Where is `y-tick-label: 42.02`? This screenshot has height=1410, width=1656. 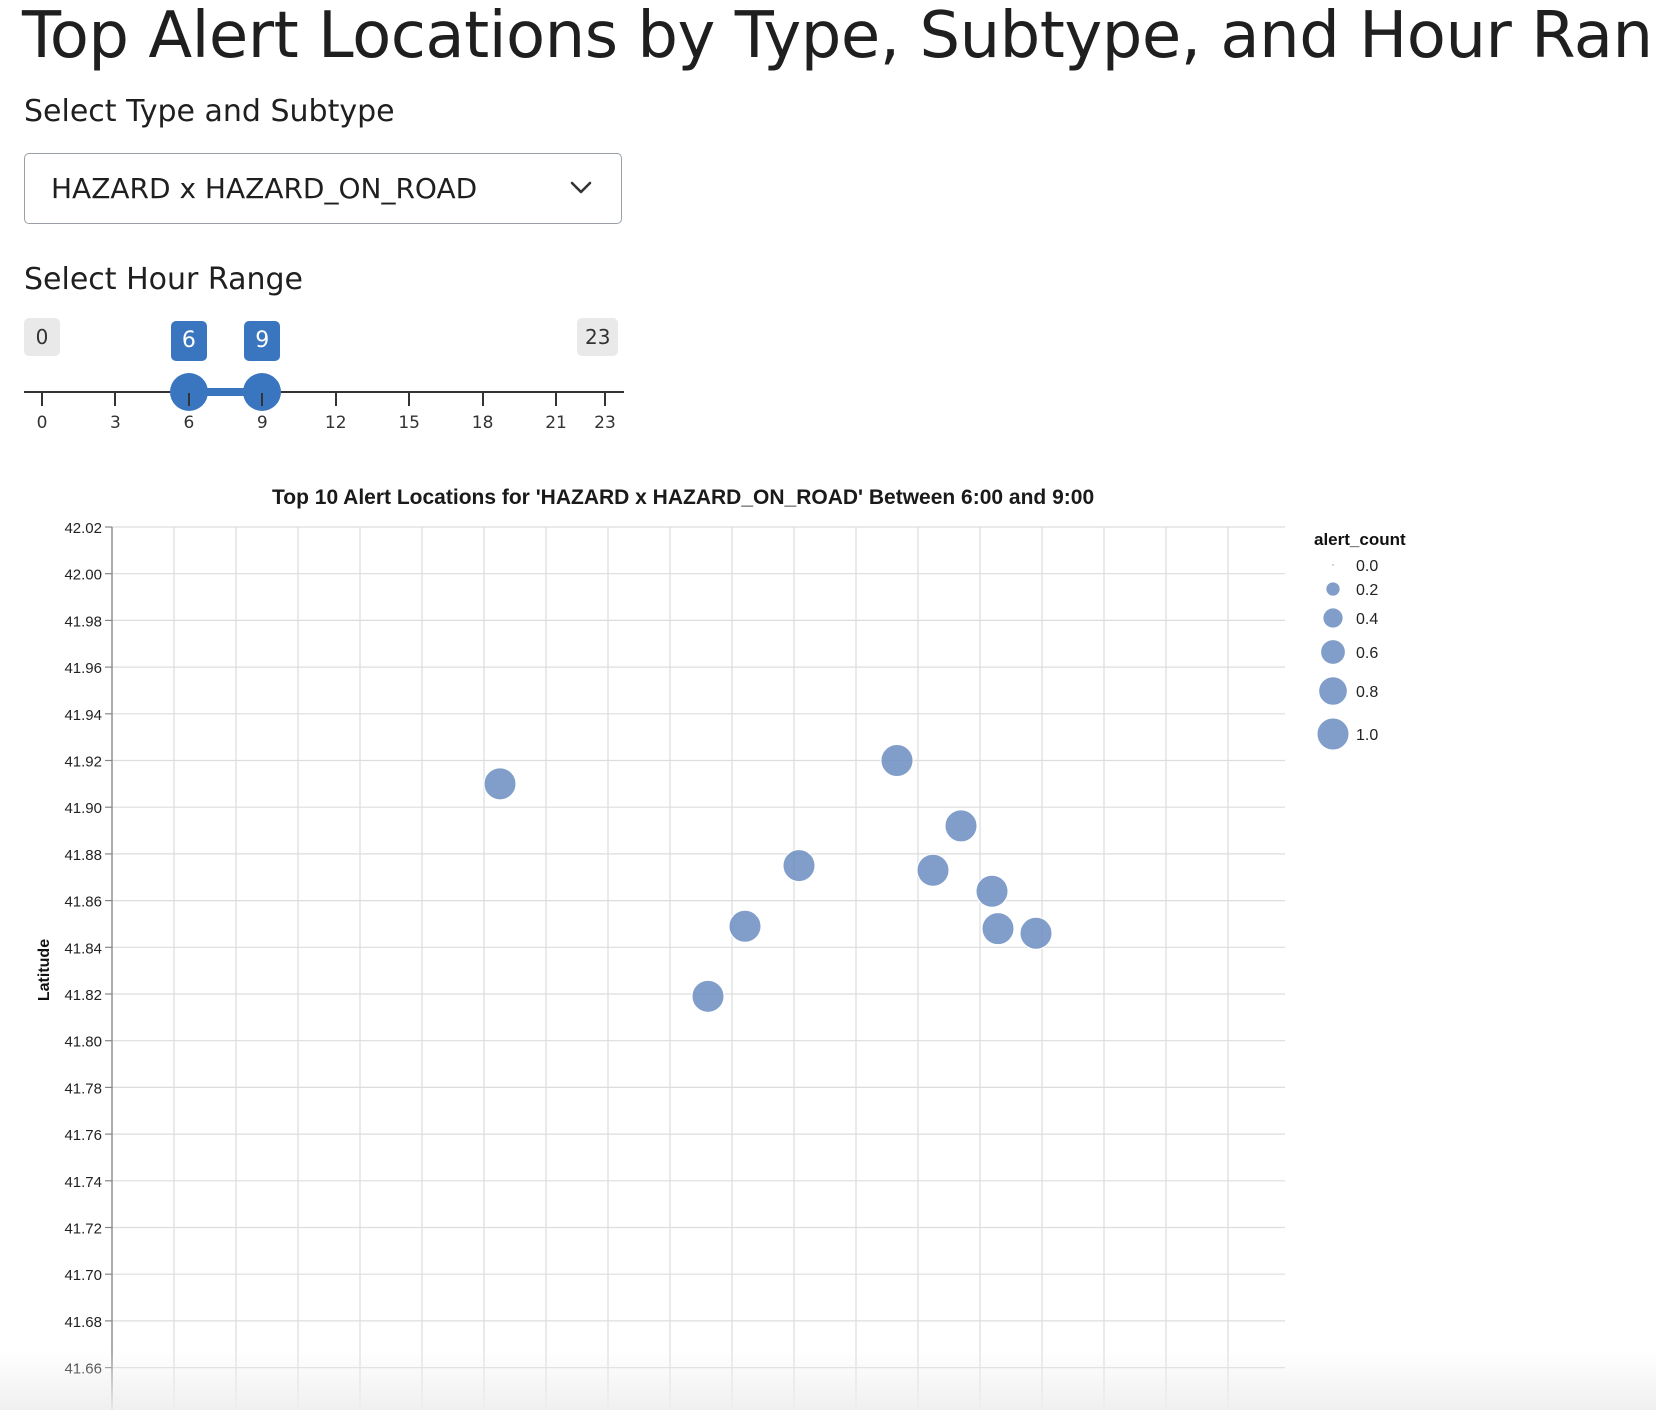
y-tick-label: 42.02 is located at coordinates (83, 528).